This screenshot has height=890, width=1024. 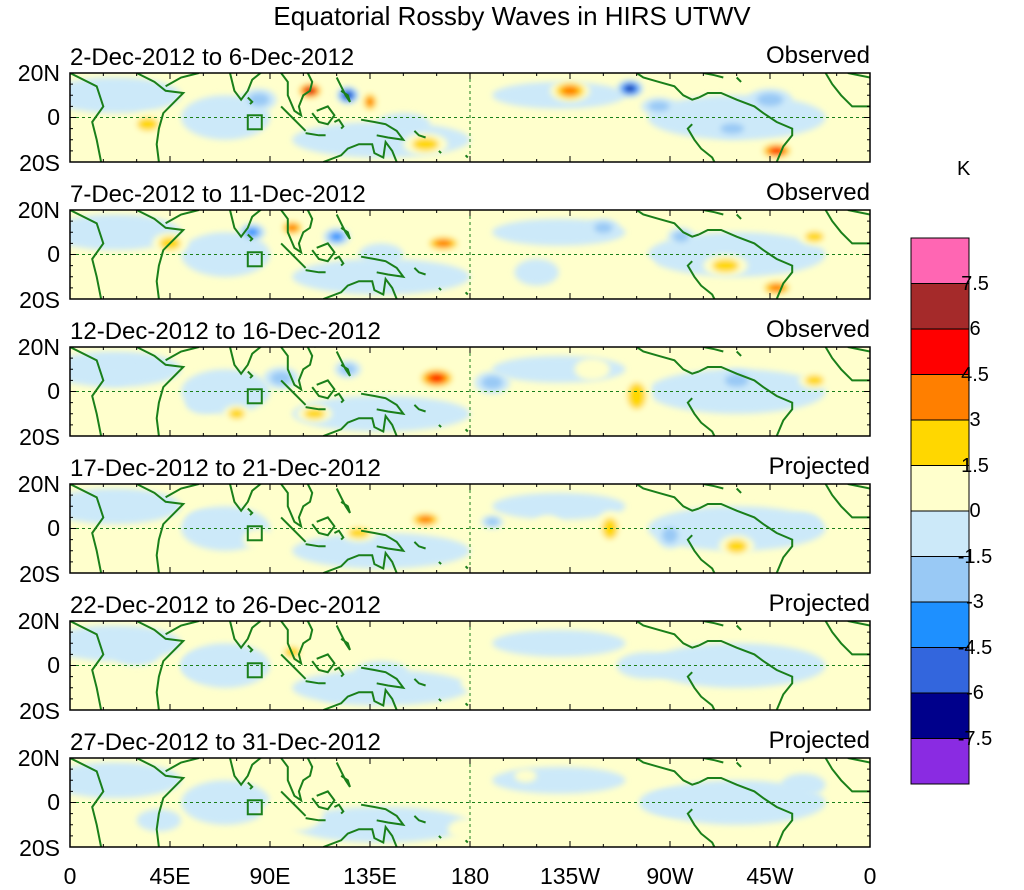 What do you see at coordinates (975, 374) in the screenshot?
I see `colorbar-level-label: 4.5` at bounding box center [975, 374].